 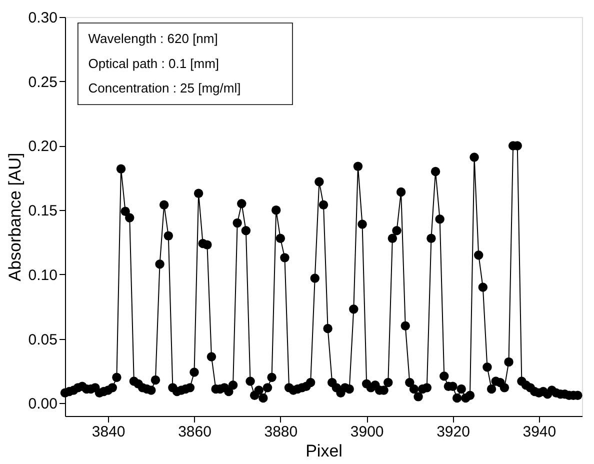 What do you see at coordinates (43, 211) in the screenshot?
I see `y-tick-label: 0.15` at bounding box center [43, 211].